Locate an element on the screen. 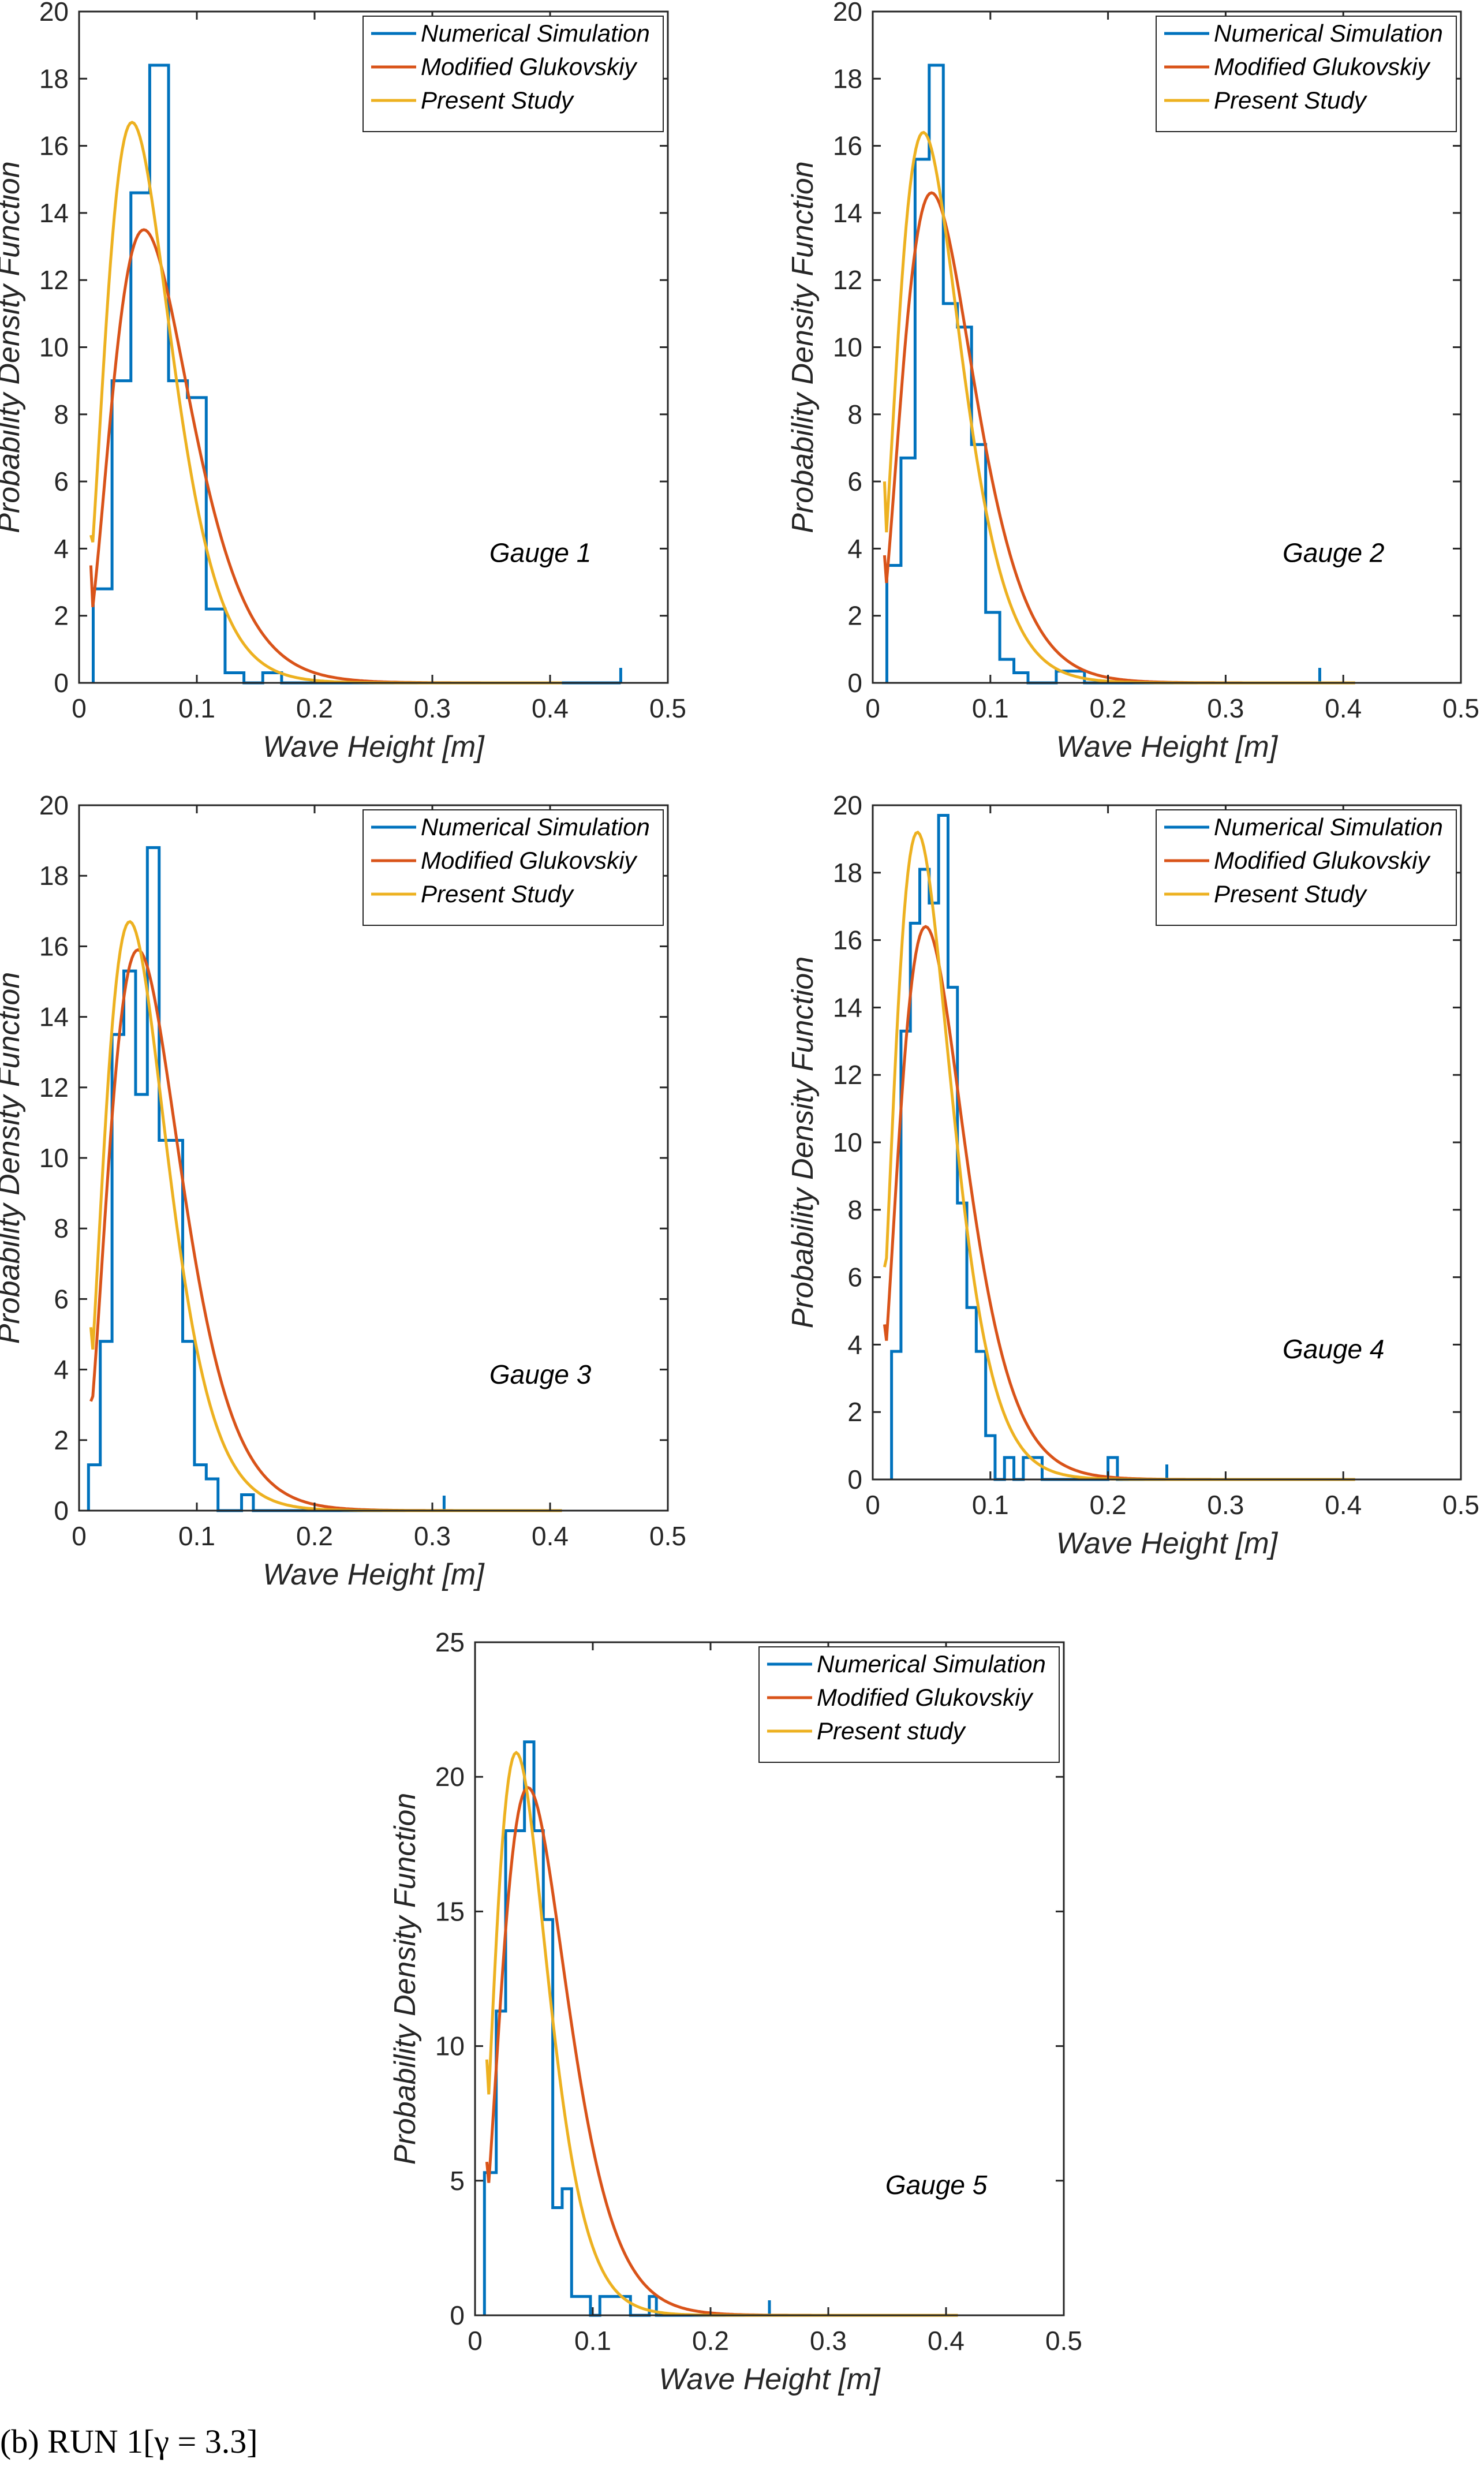 This screenshot has width=1484, height=2470. gauge-annotation: Gauge 4 is located at coordinates (1334, 1349).